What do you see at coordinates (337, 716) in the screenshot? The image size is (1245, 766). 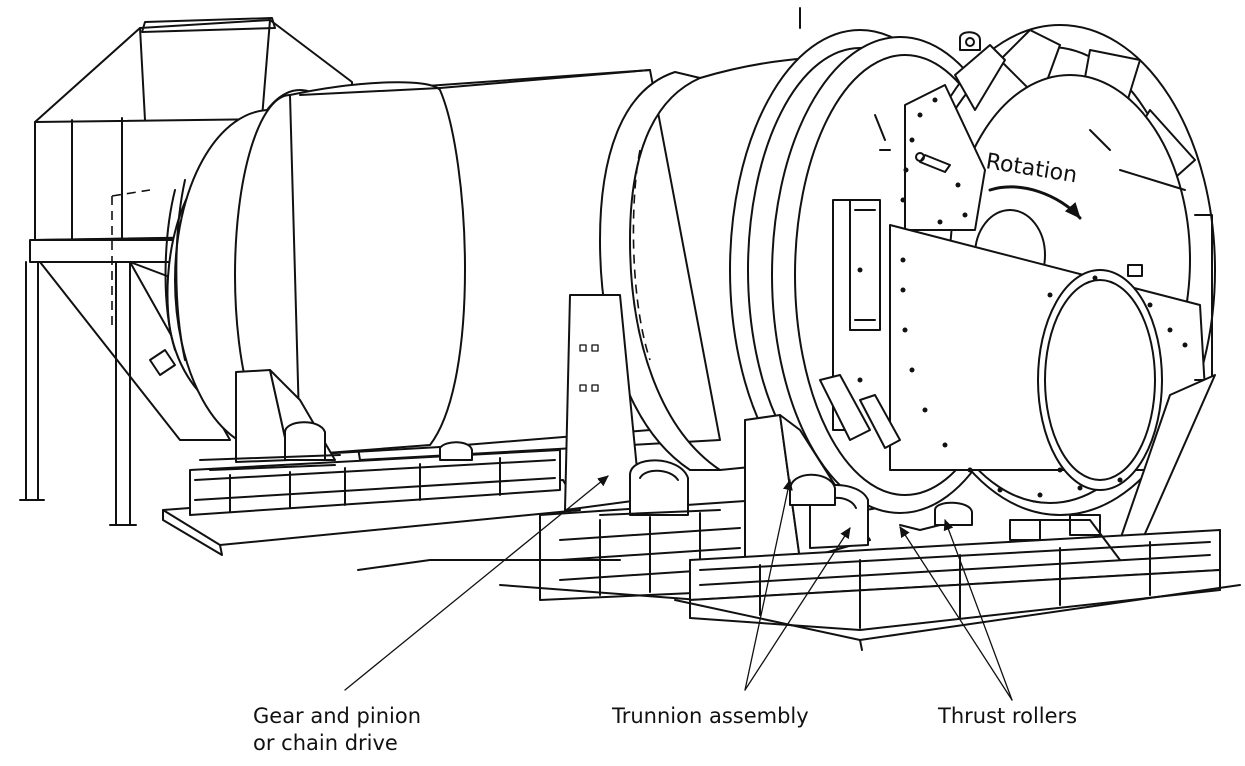 I see `gear-label-line1: Gear and pinion` at bounding box center [337, 716].